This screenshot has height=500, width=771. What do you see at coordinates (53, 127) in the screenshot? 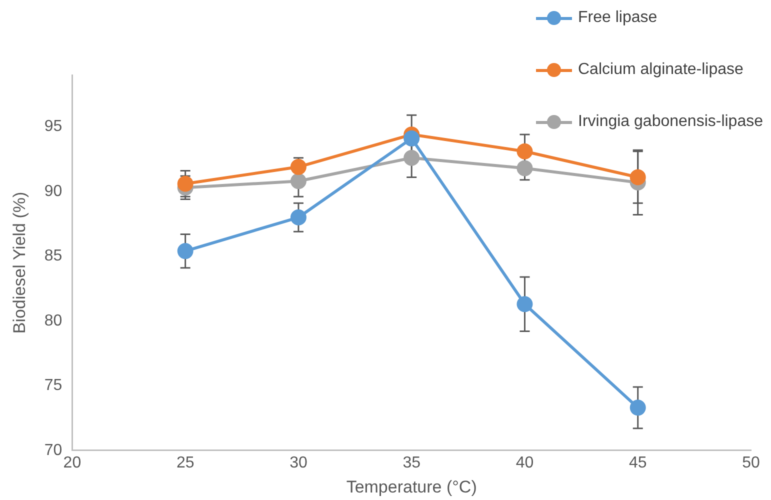
I see `y-tick-label: 95` at bounding box center [53, 127].